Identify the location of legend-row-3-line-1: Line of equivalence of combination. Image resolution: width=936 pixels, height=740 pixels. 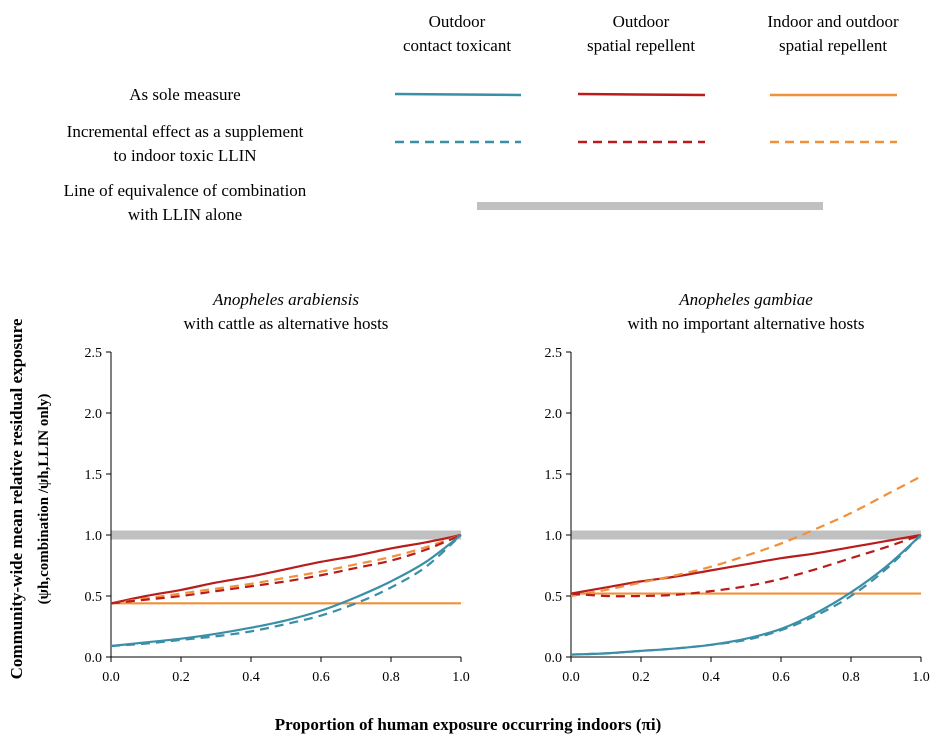
(185, 190).